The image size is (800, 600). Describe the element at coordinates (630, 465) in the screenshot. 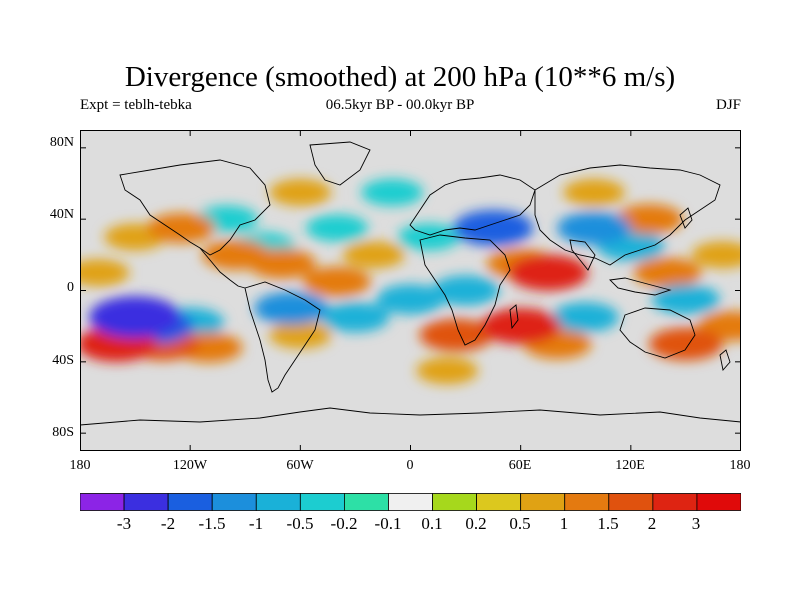

I see `lon-tick-120e: 120E` at that location.